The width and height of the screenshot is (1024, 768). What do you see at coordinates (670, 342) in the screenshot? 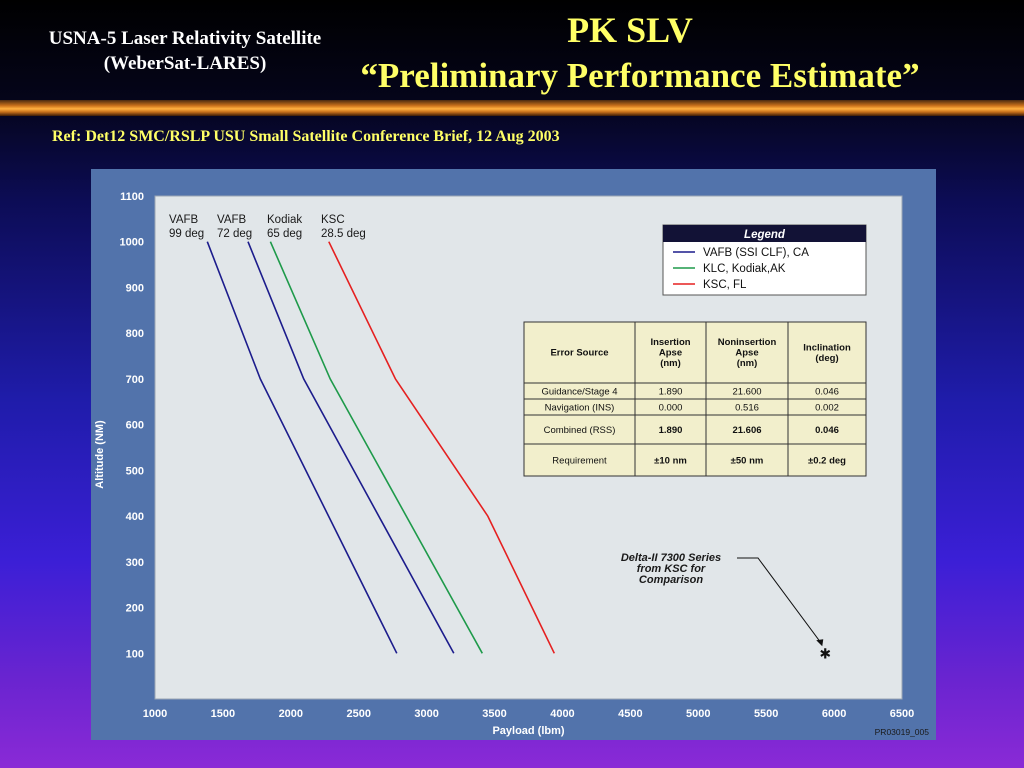
I see `table-header-cell: Insertion` at bounding box center [670, 342].